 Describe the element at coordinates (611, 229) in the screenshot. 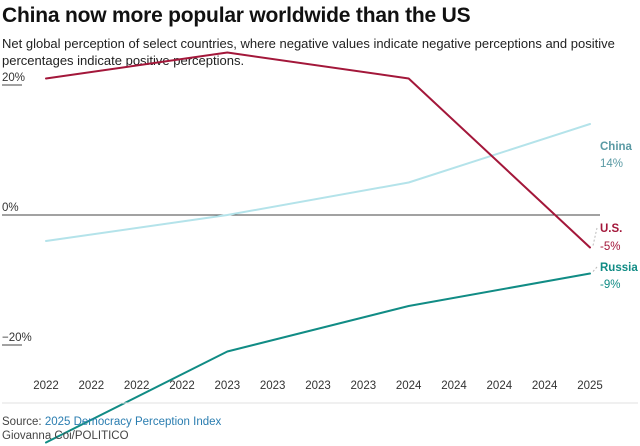

I see `series-name-label: U.S.` at that location.